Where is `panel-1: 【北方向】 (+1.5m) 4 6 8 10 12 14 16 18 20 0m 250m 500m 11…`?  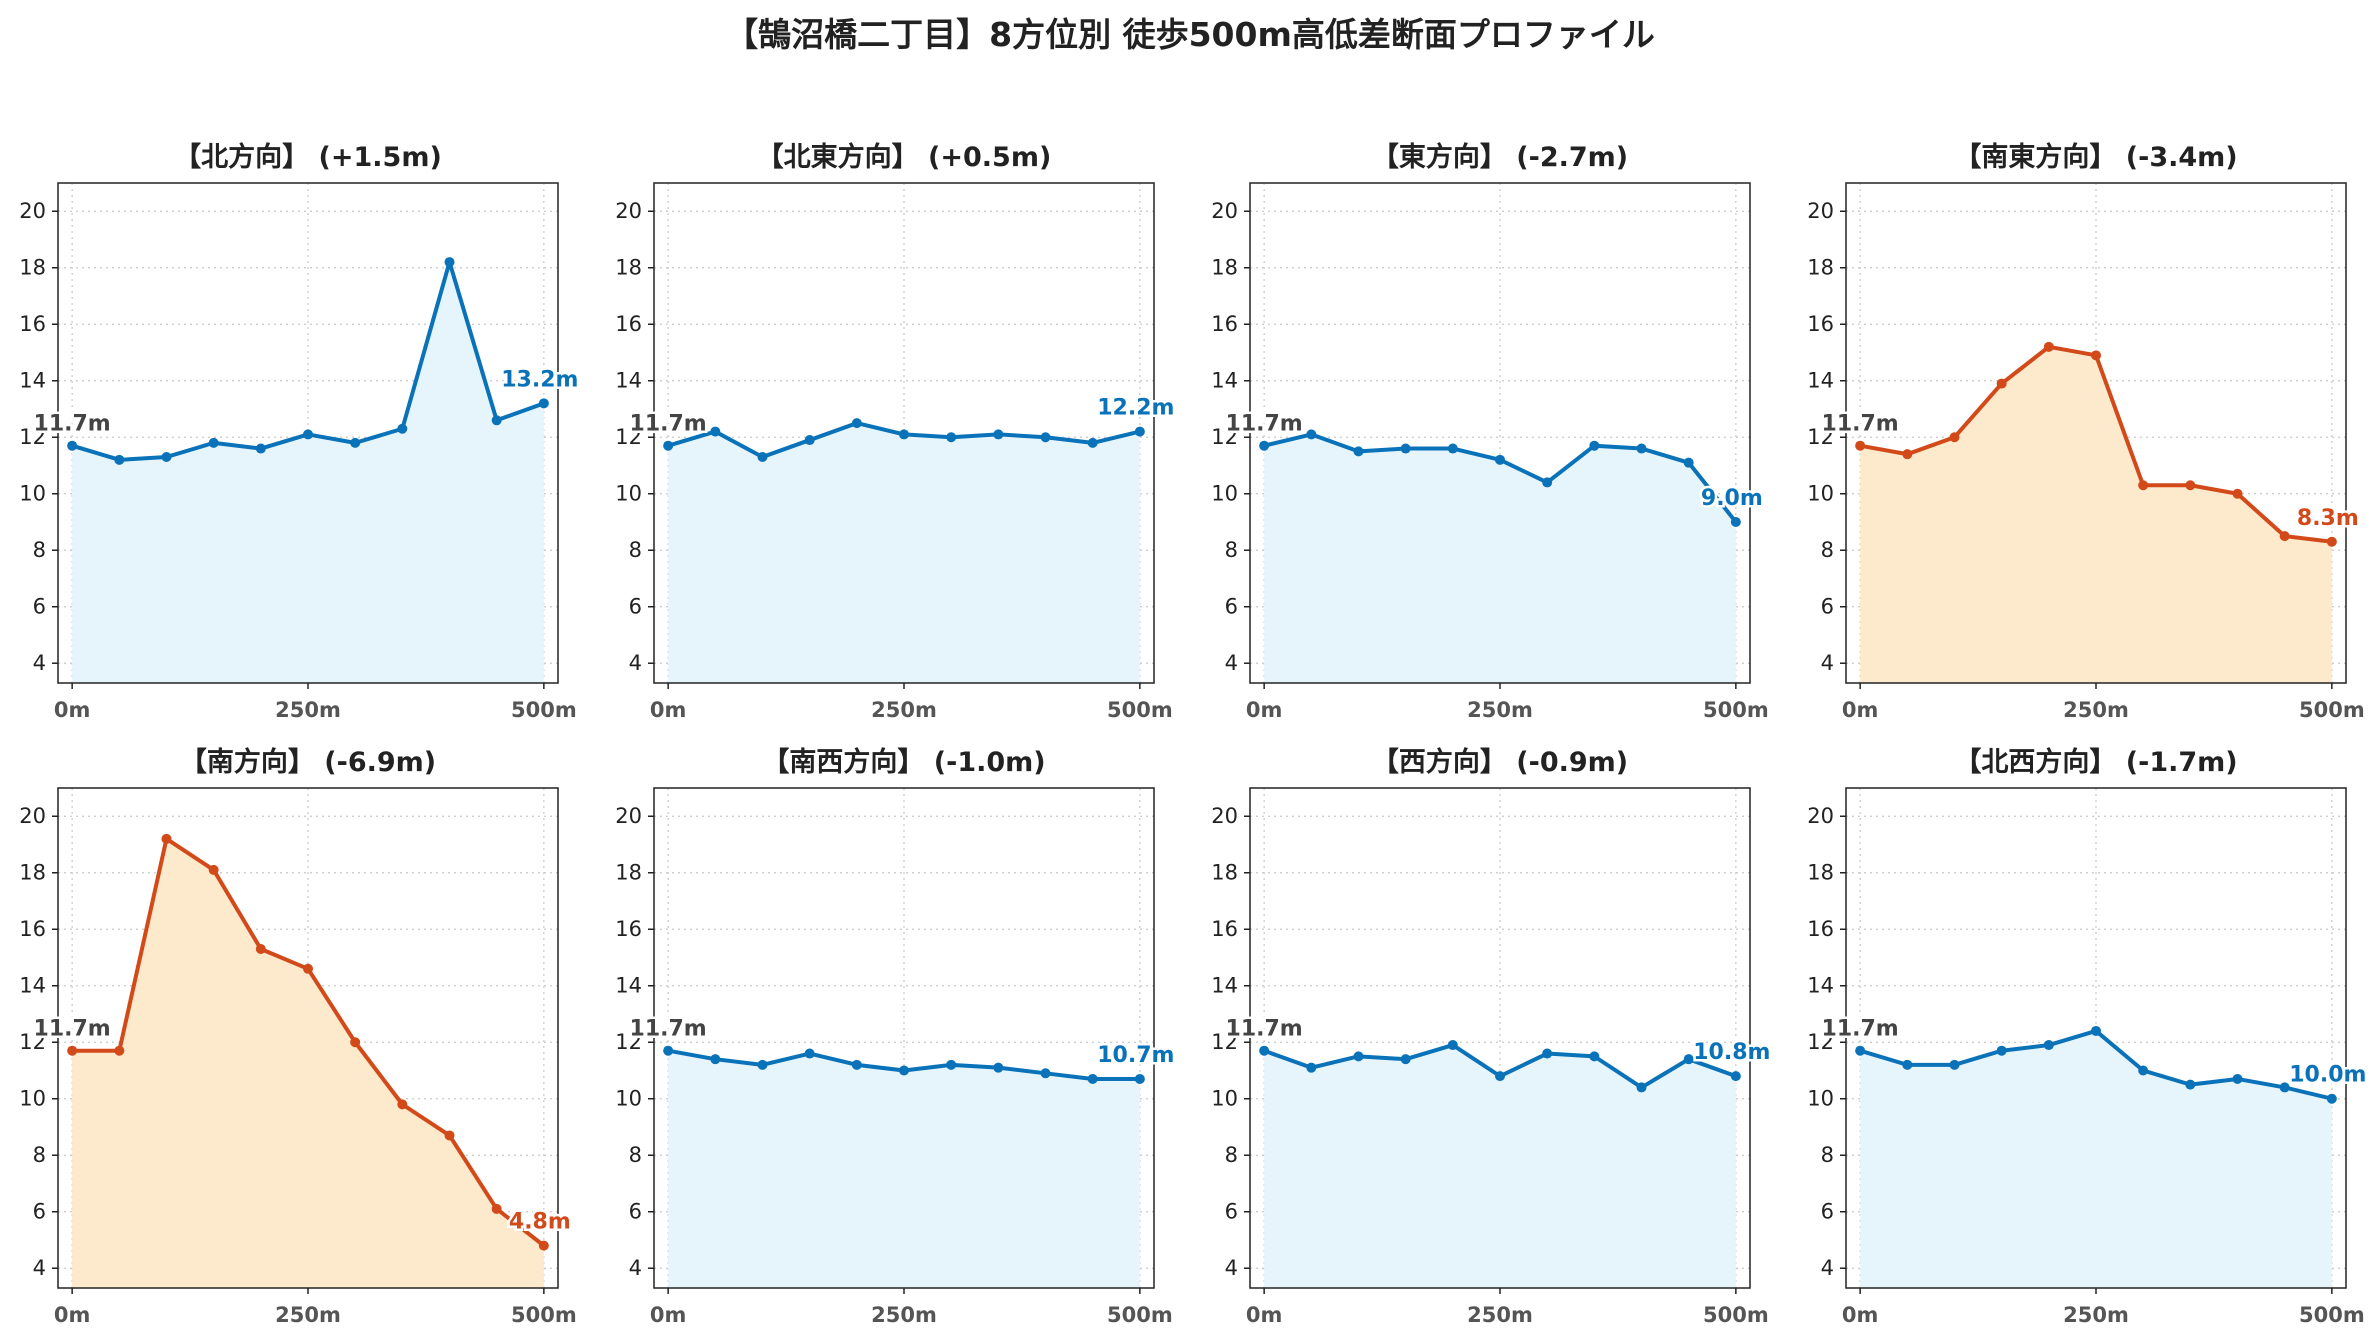
panel-1: 【北方向】 (+1.5m) 4 6 8 10 12 14 16 18 20 0m 250m 500m 11… is located at coordinates (300, 431).